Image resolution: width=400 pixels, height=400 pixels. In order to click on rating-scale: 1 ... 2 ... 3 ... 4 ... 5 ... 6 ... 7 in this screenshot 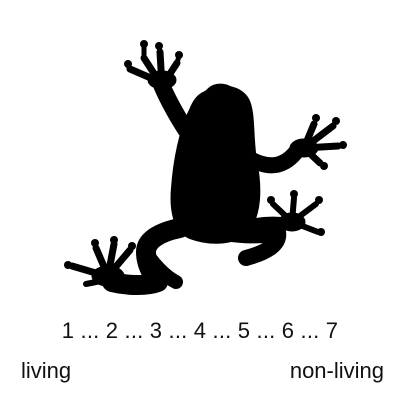, I will do `click(200, 330)`.